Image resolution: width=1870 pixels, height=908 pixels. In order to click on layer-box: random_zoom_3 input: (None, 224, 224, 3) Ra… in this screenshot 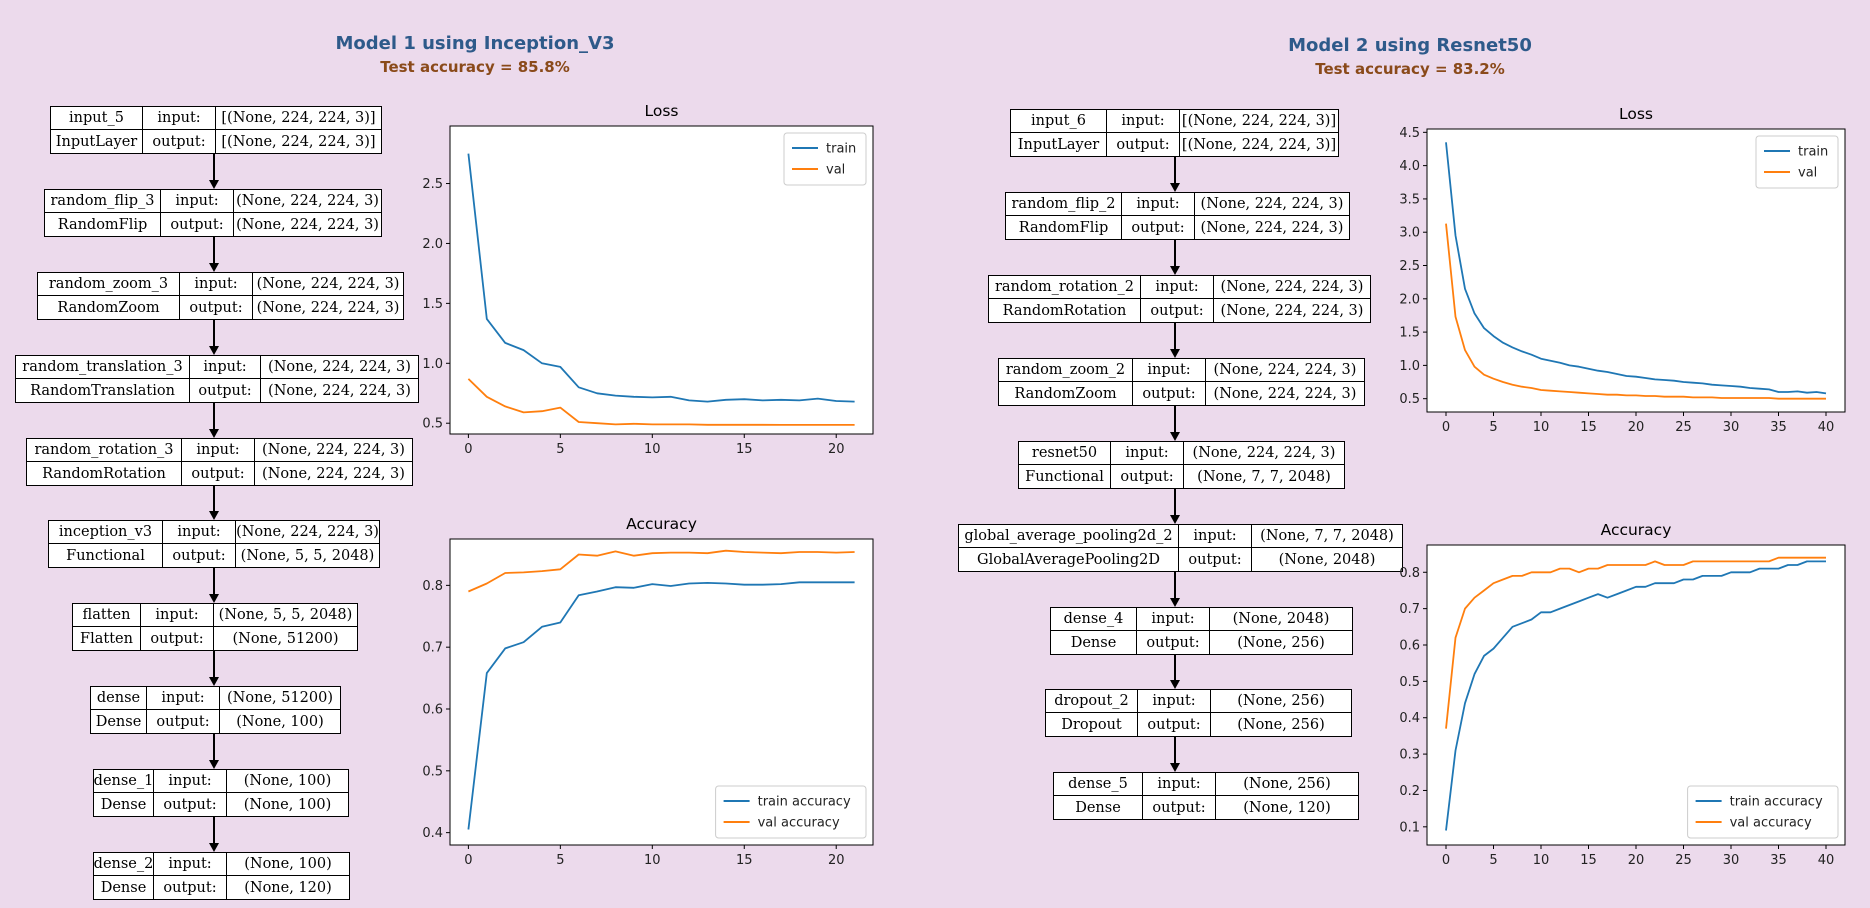, I will do `click(220, 296)`.